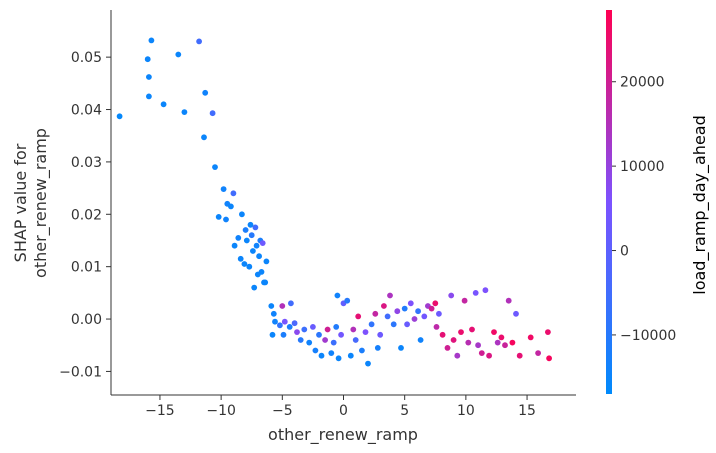 This screenshot has width=716, height=453. What do you see at coordinates (86, 320) in the screenshot?
I see `y-tick-label: 0.00` at bounding box center [86, 320].